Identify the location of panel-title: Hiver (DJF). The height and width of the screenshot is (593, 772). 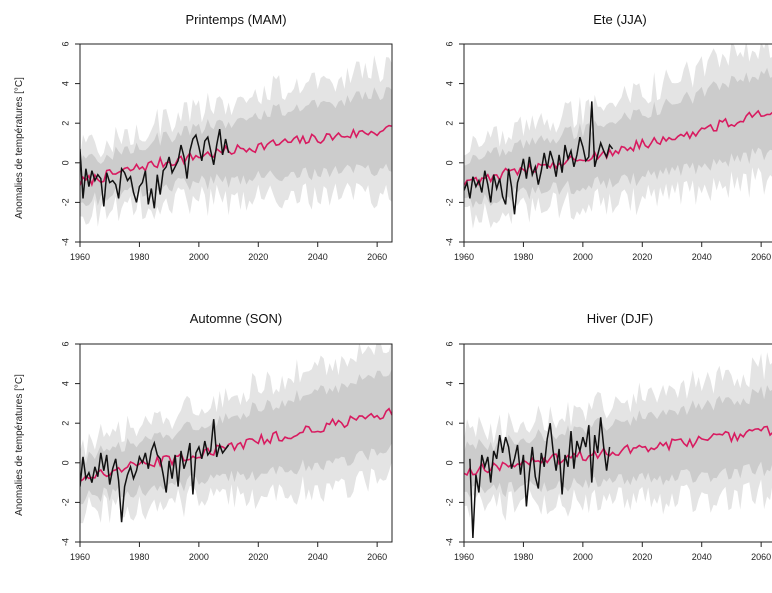
(620, 318).